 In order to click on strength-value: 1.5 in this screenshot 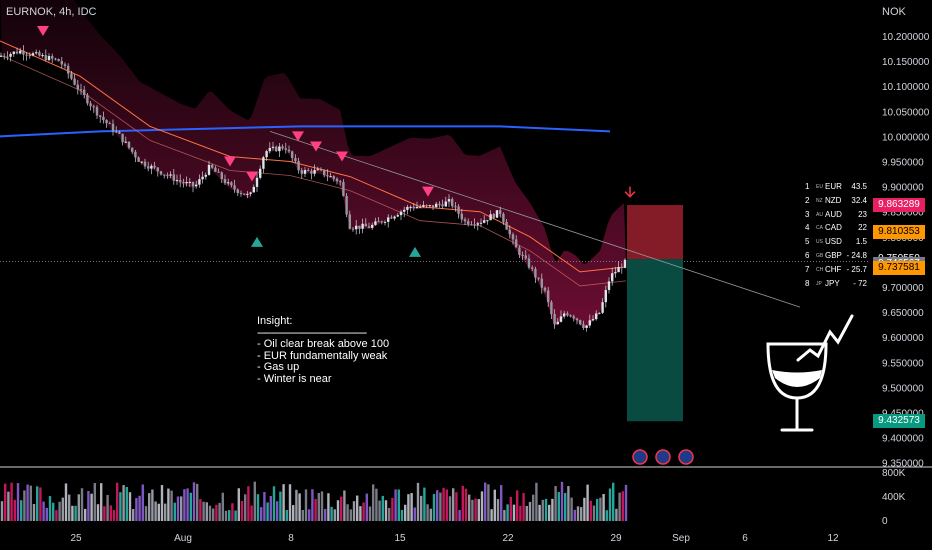, I will do `click(861, 242)`.